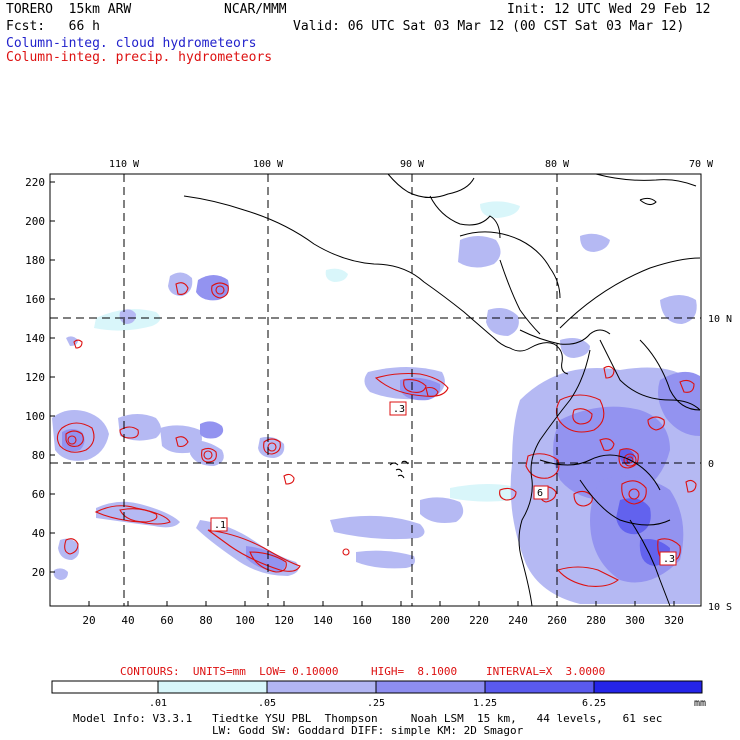  Describe the element at coordinates (245, 620) in the screenshot. I see `x-tick-label: 100` at that location.